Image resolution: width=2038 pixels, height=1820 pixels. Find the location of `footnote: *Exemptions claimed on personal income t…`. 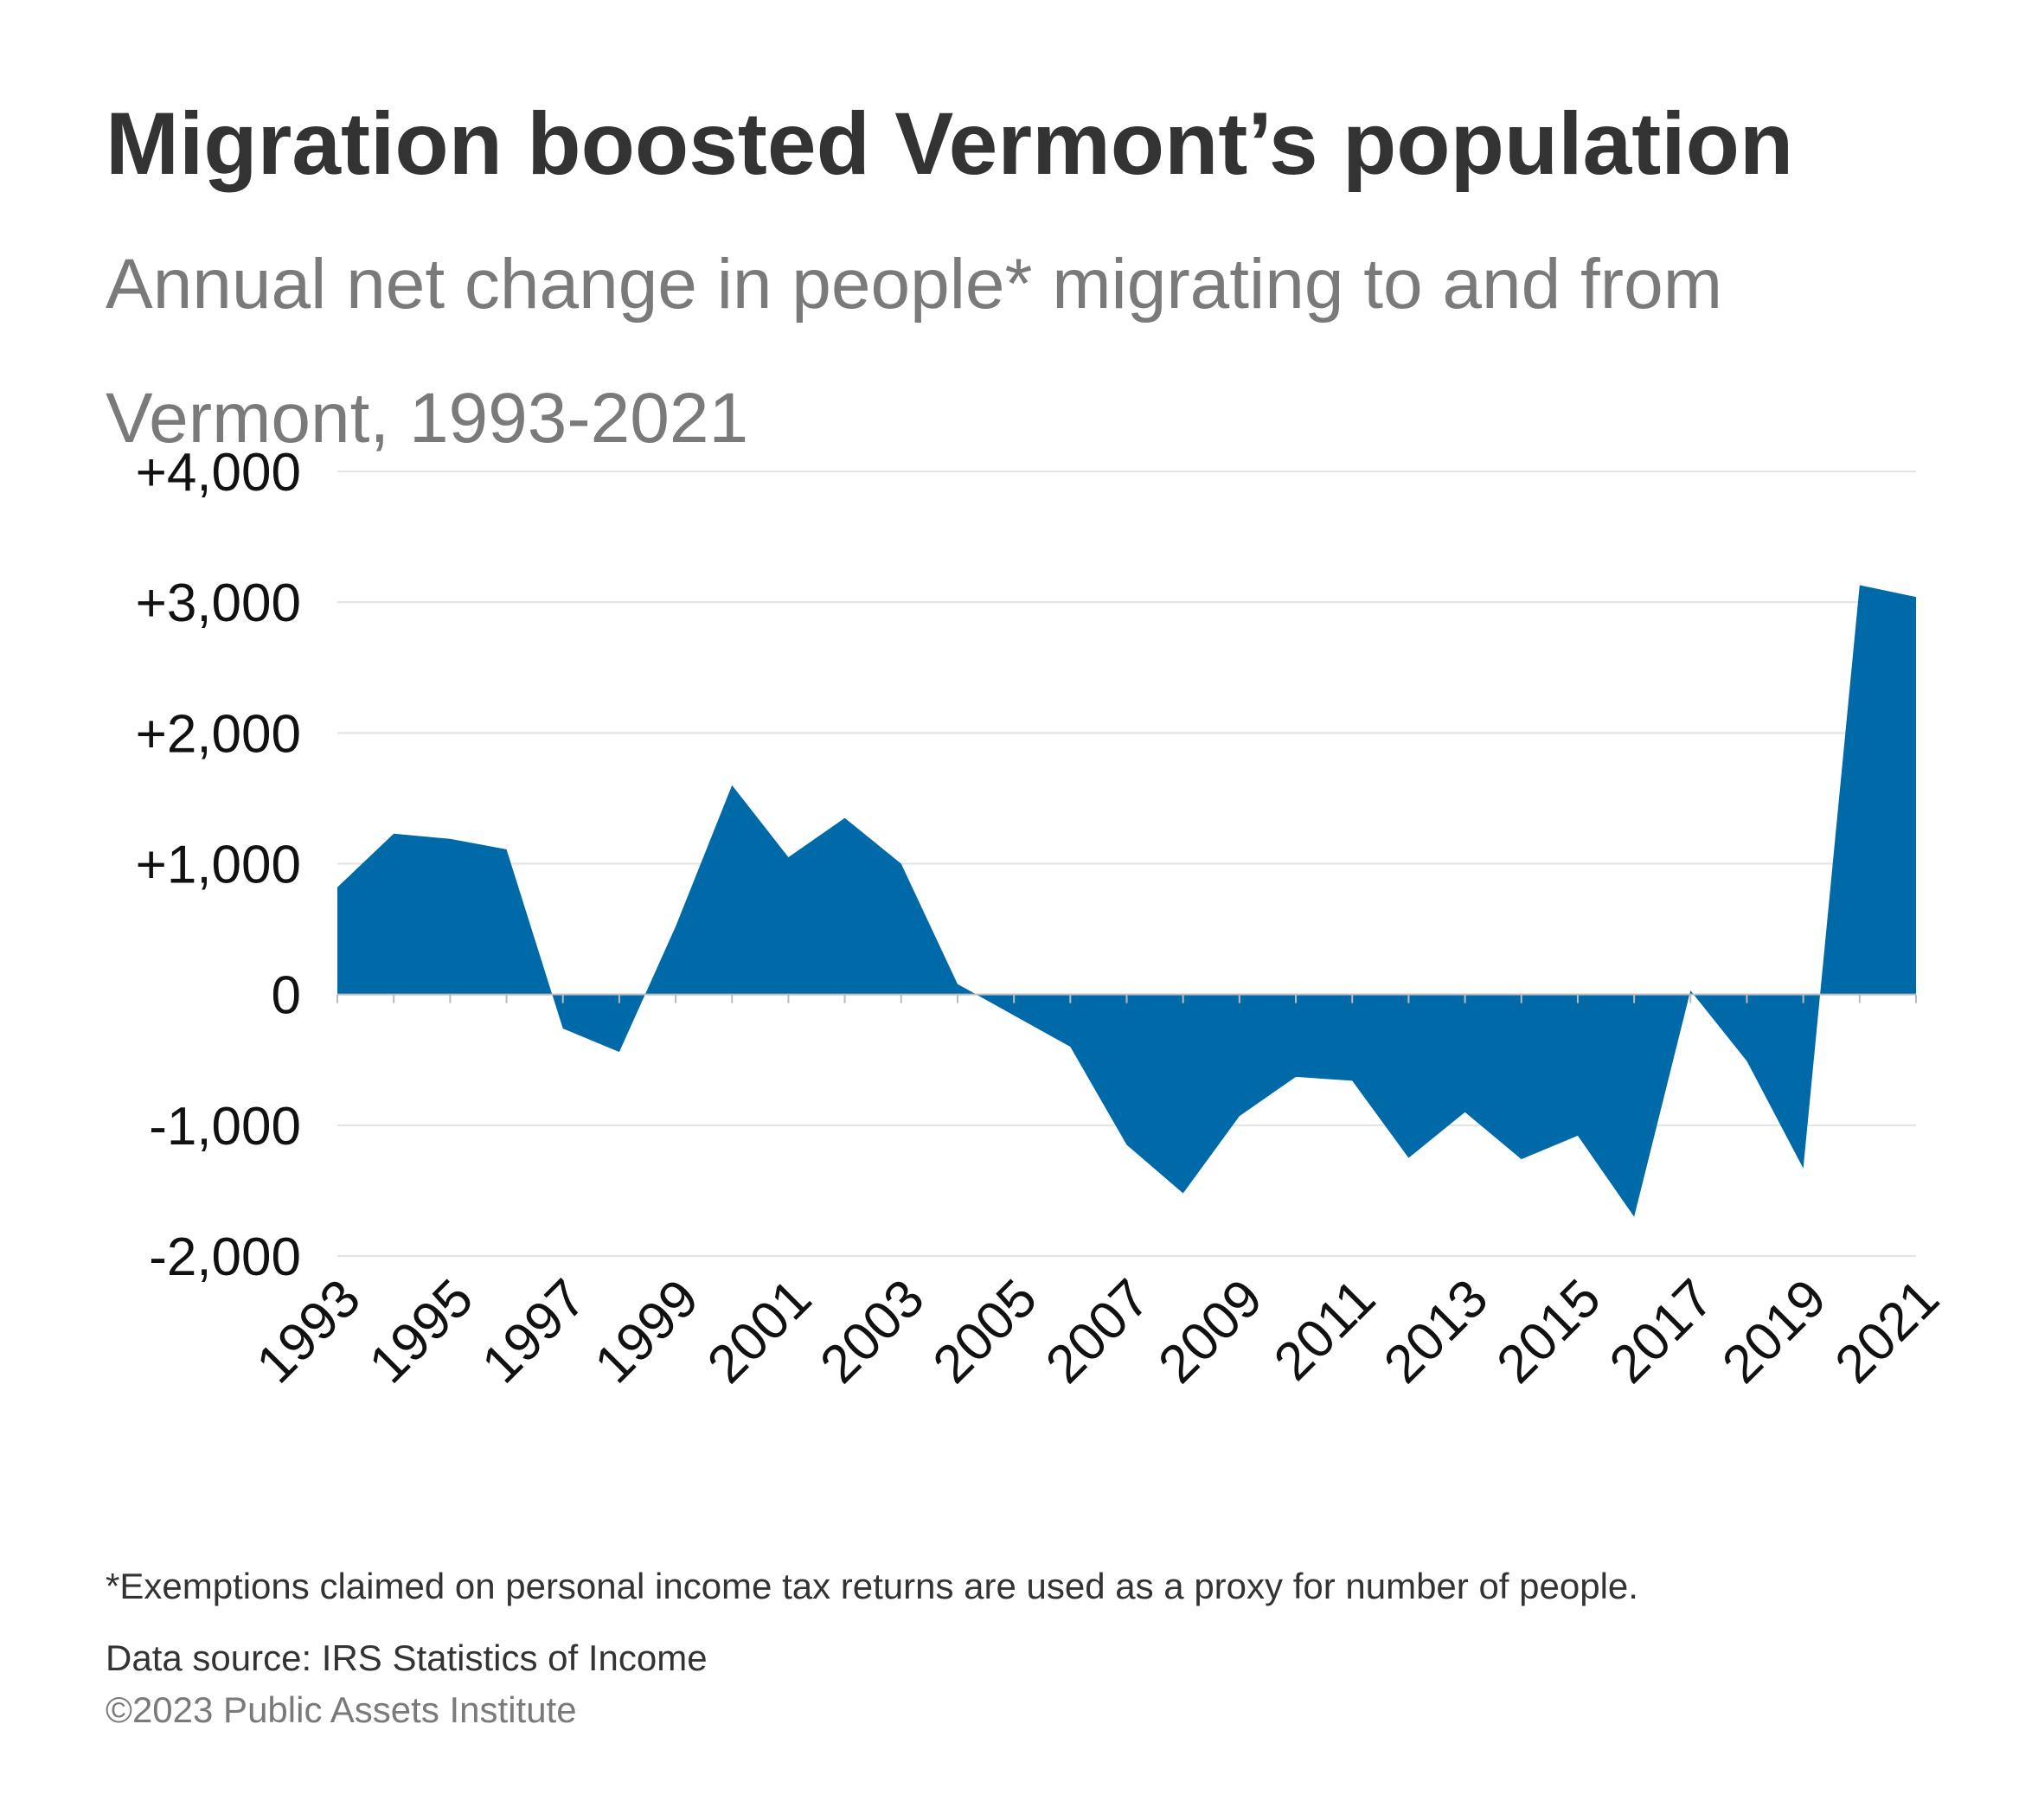

footnote: *Exemptions claimed on personal income t… is located at coordinates (872, 1586).